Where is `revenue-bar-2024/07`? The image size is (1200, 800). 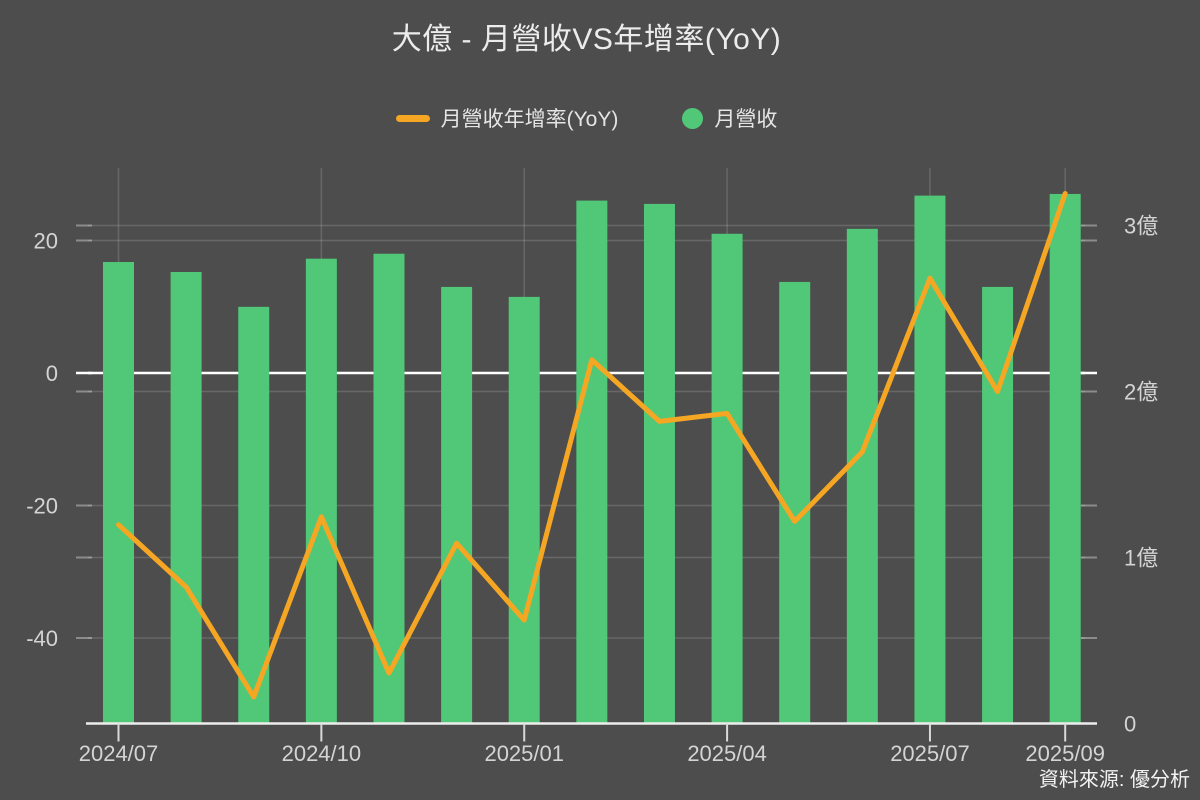 revenue-bar-2024/07 is located at coordinates (118, 493).